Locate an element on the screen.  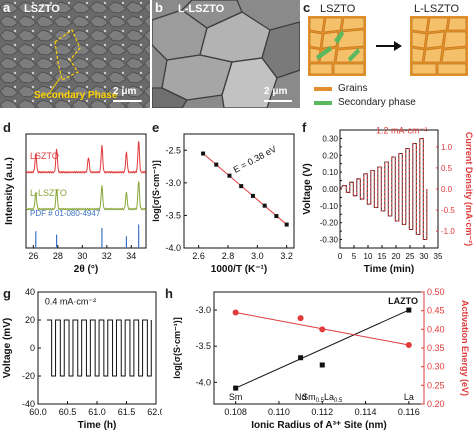
element-label-1: Nd is located at coordinates (301, 397).